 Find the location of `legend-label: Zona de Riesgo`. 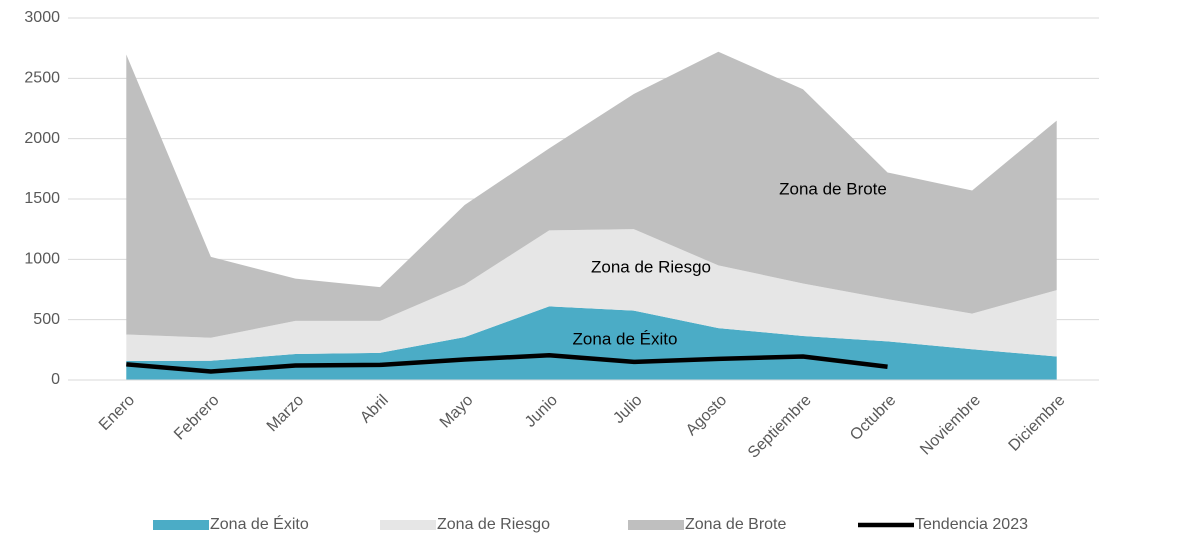

legend-label: Zona de Riesgo is located at coordinates (493, 524).